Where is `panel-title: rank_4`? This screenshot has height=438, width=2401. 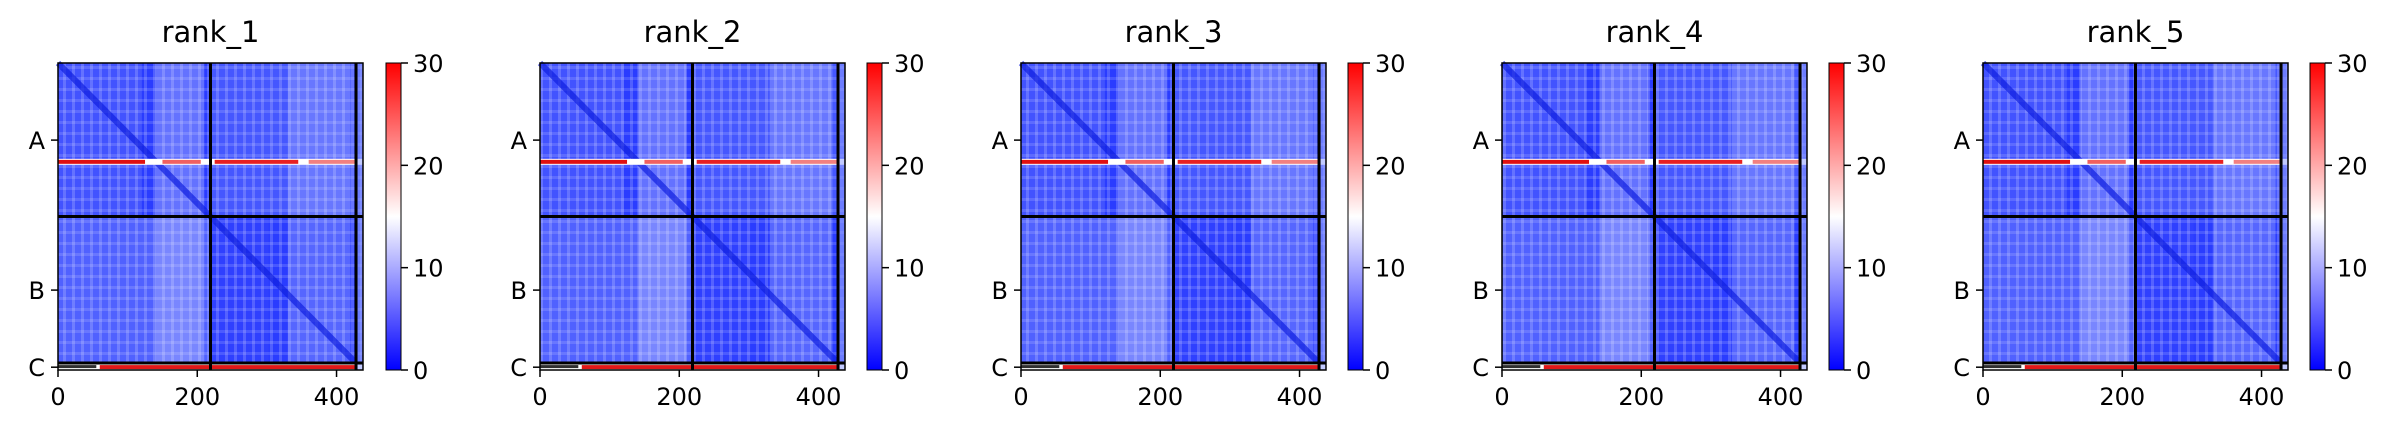 panel-title: rank_4 is located at coordinates (1655, 32).